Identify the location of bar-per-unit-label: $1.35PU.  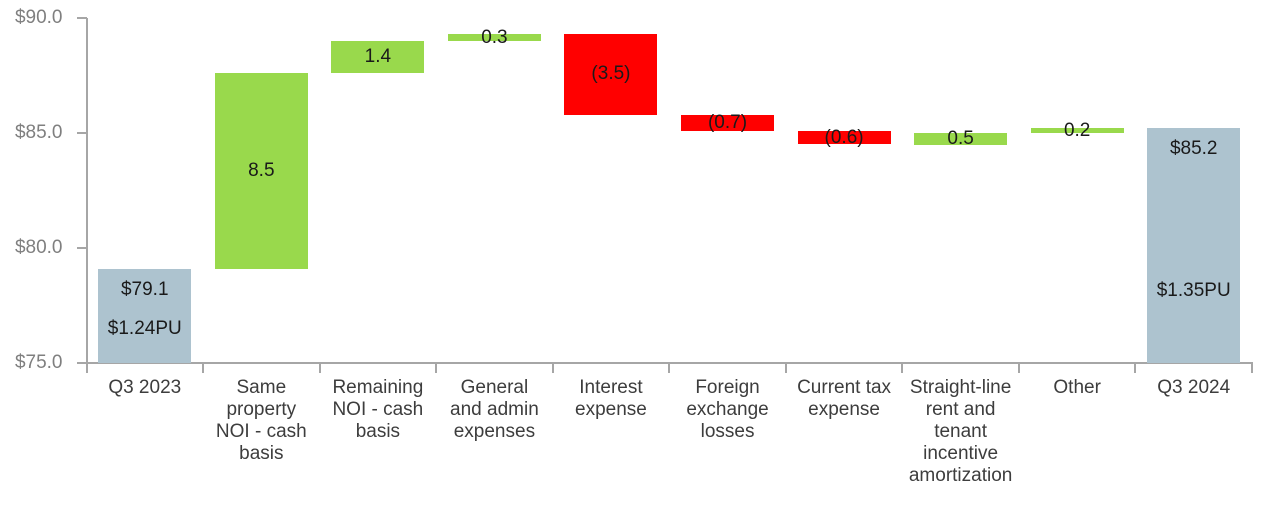
(1193, 291).